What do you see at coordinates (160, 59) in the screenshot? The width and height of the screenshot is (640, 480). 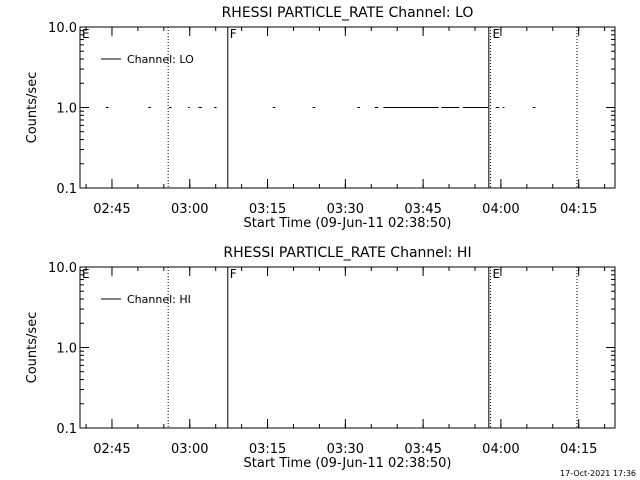 I see `legend-label: Channel: LO` at bounding box center [160, 59].